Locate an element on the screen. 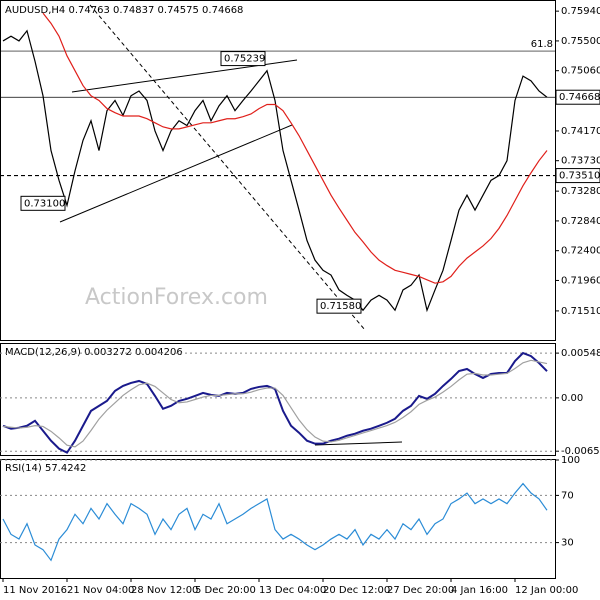 The image size is (600, 600). x-tick-label: 12 Jan 00:00 is located at coordinates (546, 590).